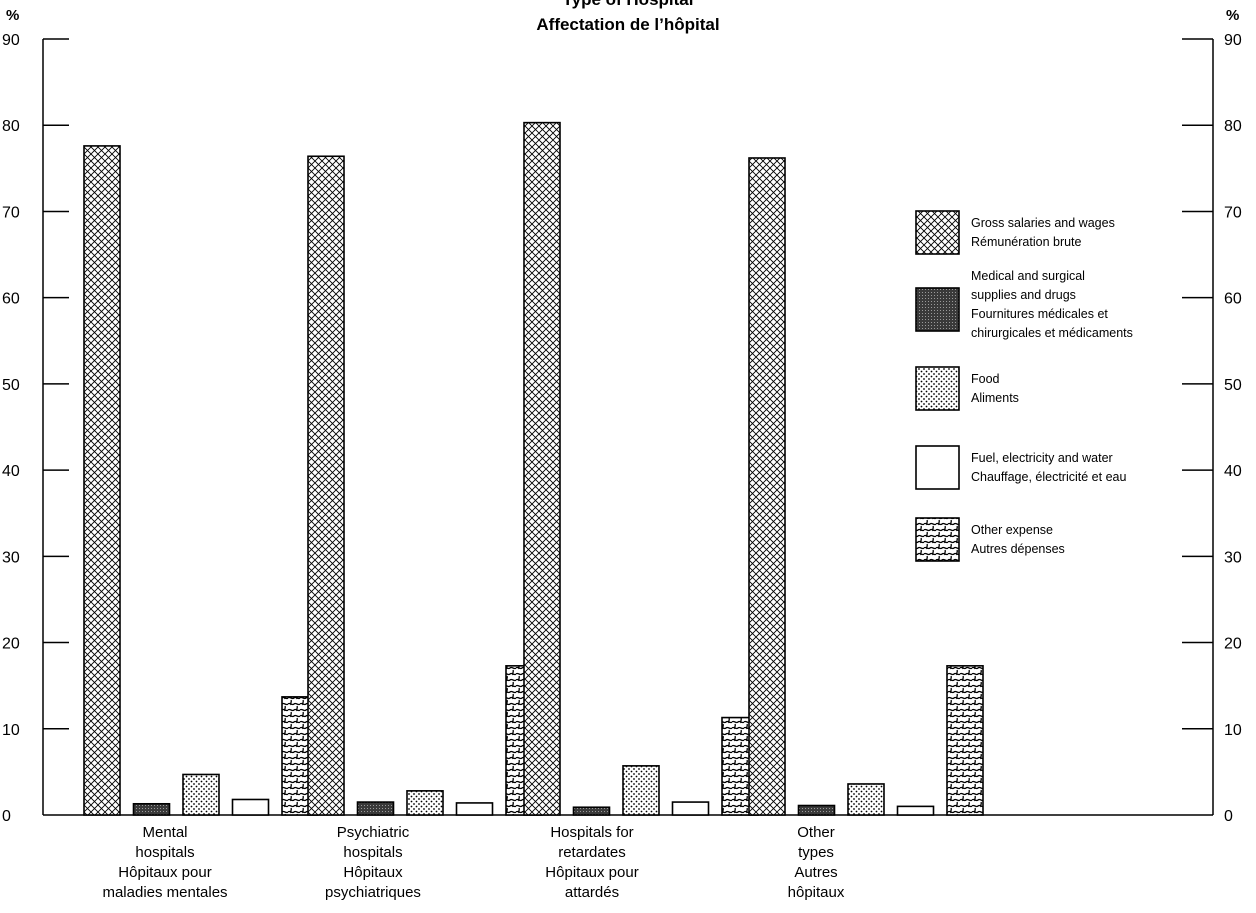 The image size is (1256, 913). I want to click on y-tick-label-right: 90, so click(1233, 40).